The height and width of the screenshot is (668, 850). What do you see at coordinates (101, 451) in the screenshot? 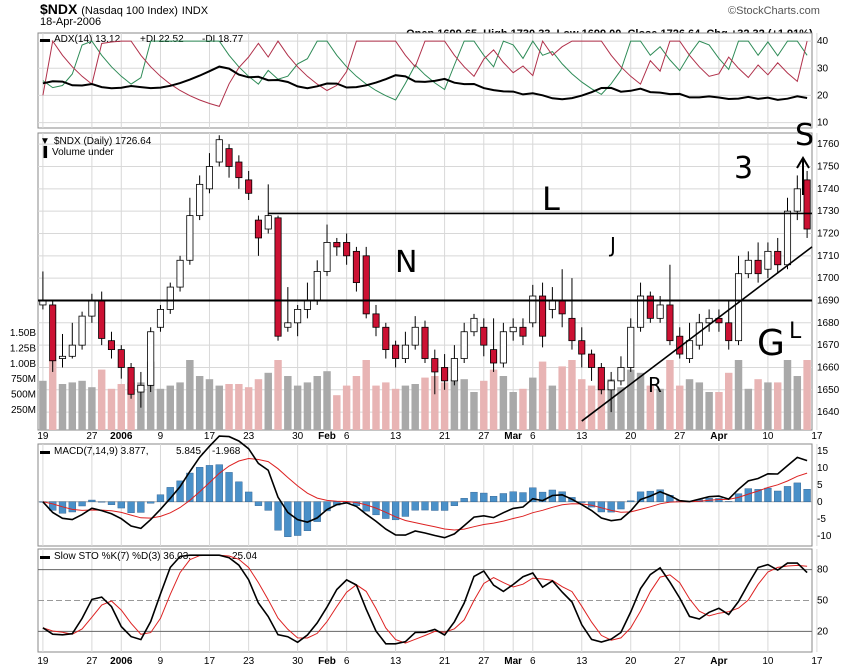
I see `macd-label-text: MACD(7,14,9) 3.877,` at bounding box center [101, 451].